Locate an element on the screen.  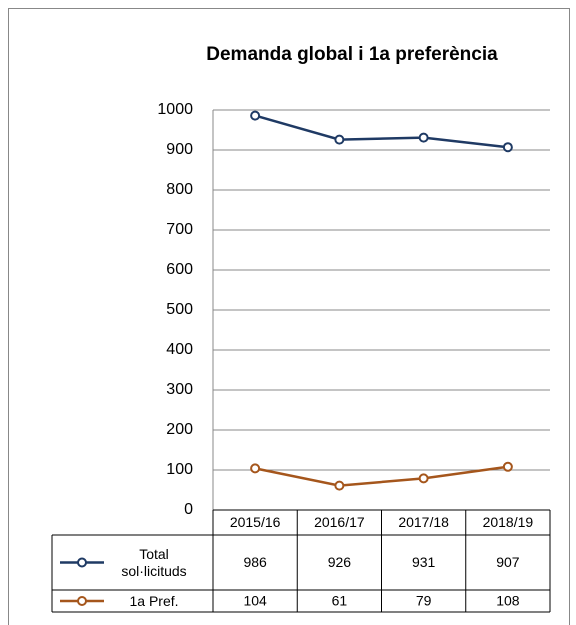
x-tick-label: 2017/18 is located at coordinates (423, 522).